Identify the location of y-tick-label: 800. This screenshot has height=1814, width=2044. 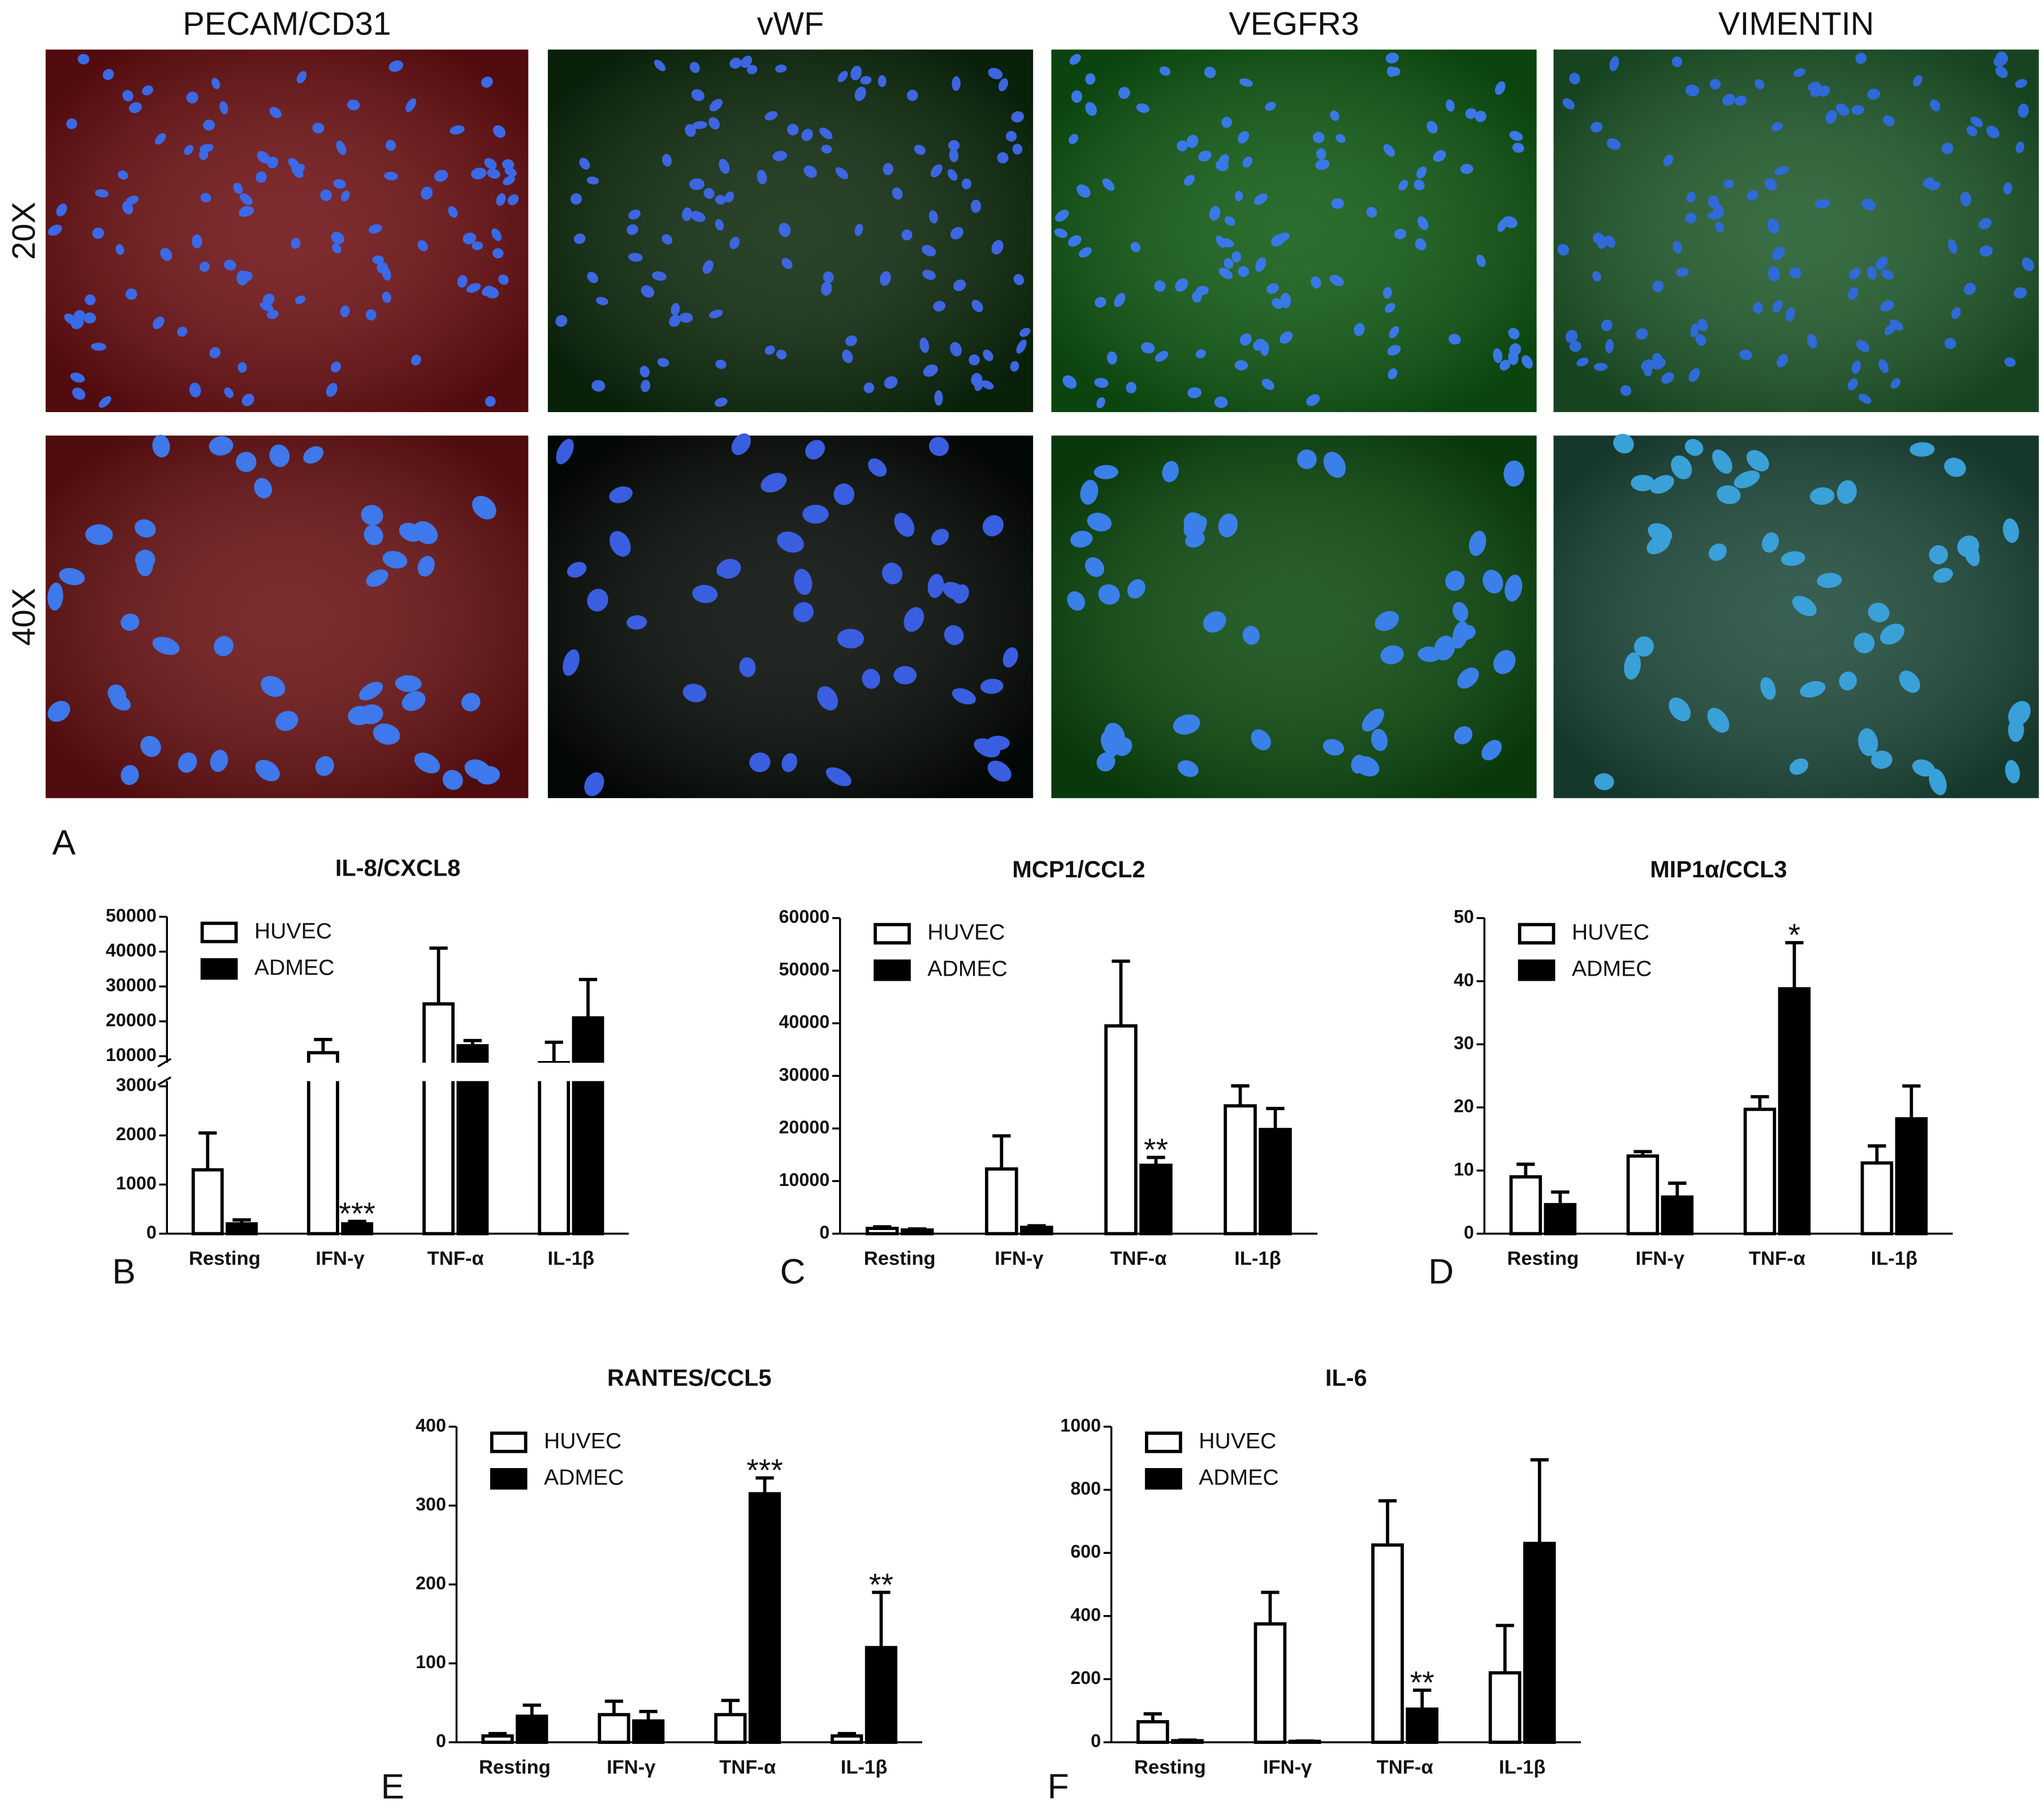
(1085, 1488).